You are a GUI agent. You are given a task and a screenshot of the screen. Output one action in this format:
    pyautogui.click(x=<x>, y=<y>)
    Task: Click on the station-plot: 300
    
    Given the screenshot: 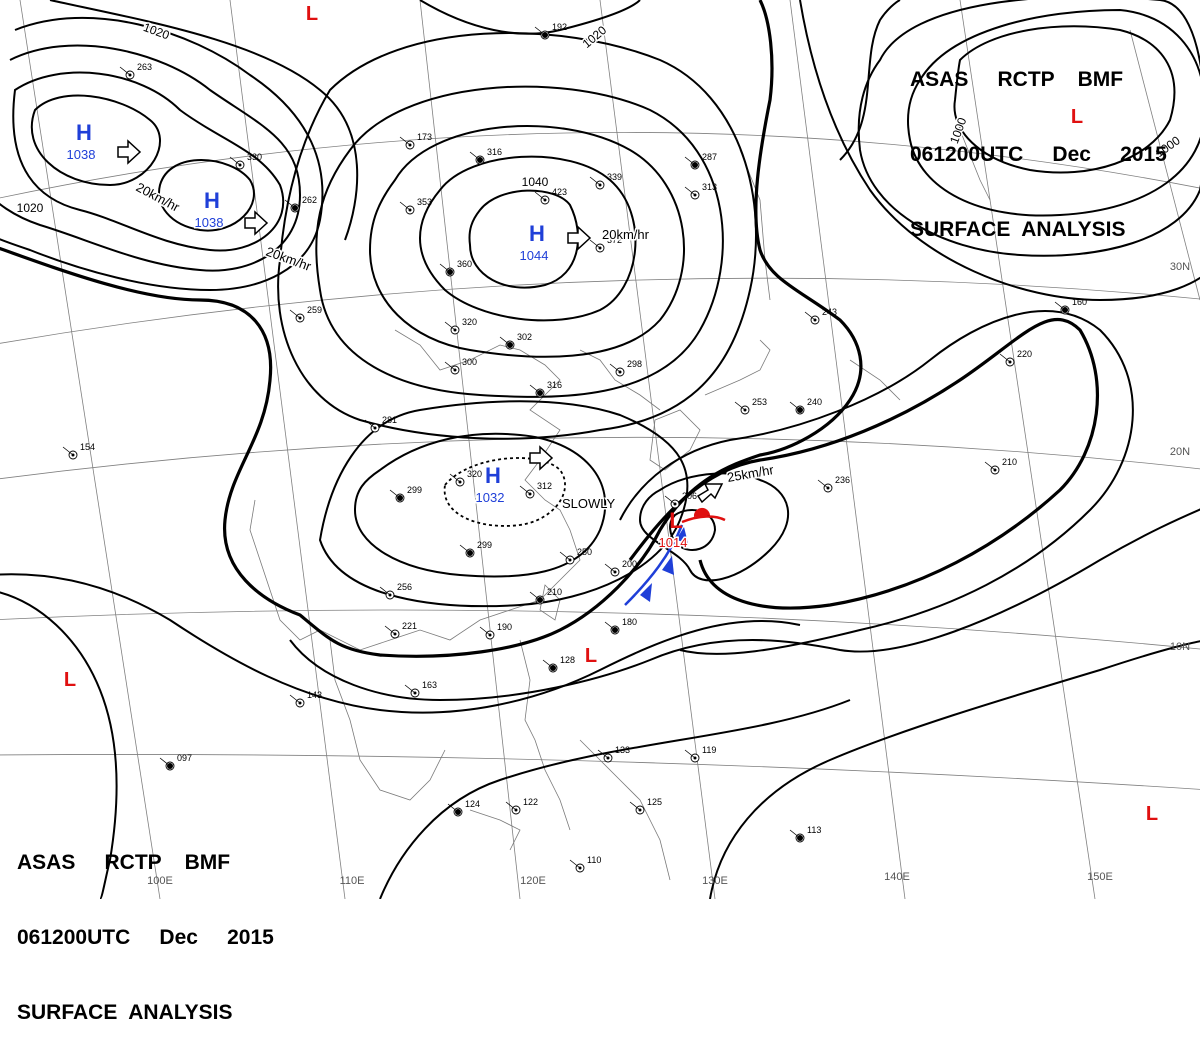 What is the action you would take?
    pyautogui.click(x=460, y=366)
    